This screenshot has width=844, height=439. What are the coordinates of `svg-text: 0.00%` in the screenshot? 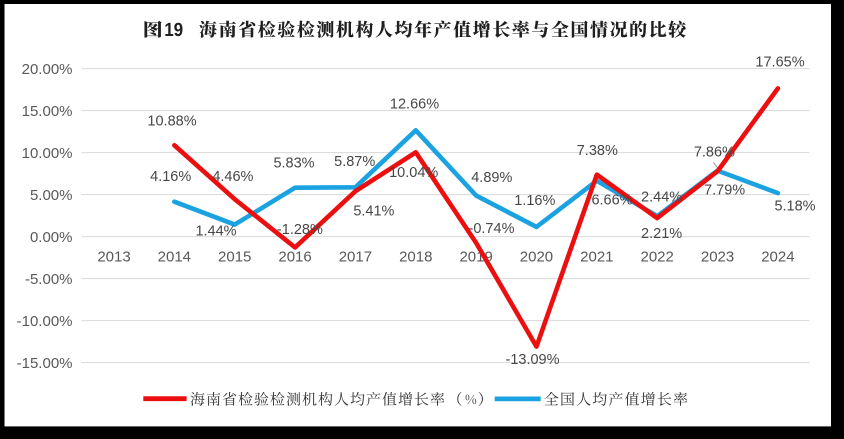 It's located at (51, 237).